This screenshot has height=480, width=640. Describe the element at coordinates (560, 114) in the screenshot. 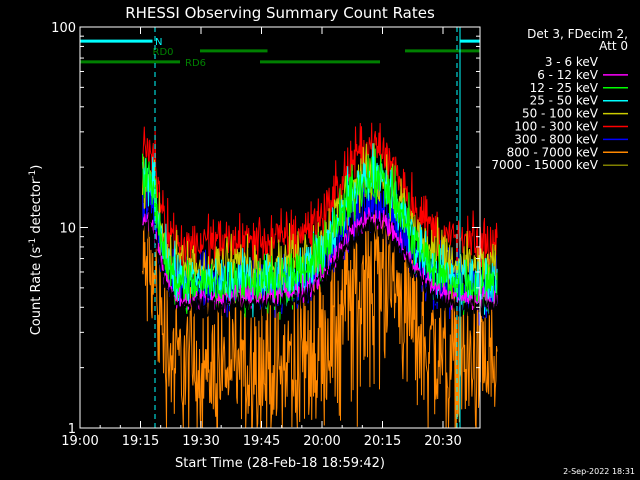

I see `legend-label-4: 50 - 100 keV` at that location.